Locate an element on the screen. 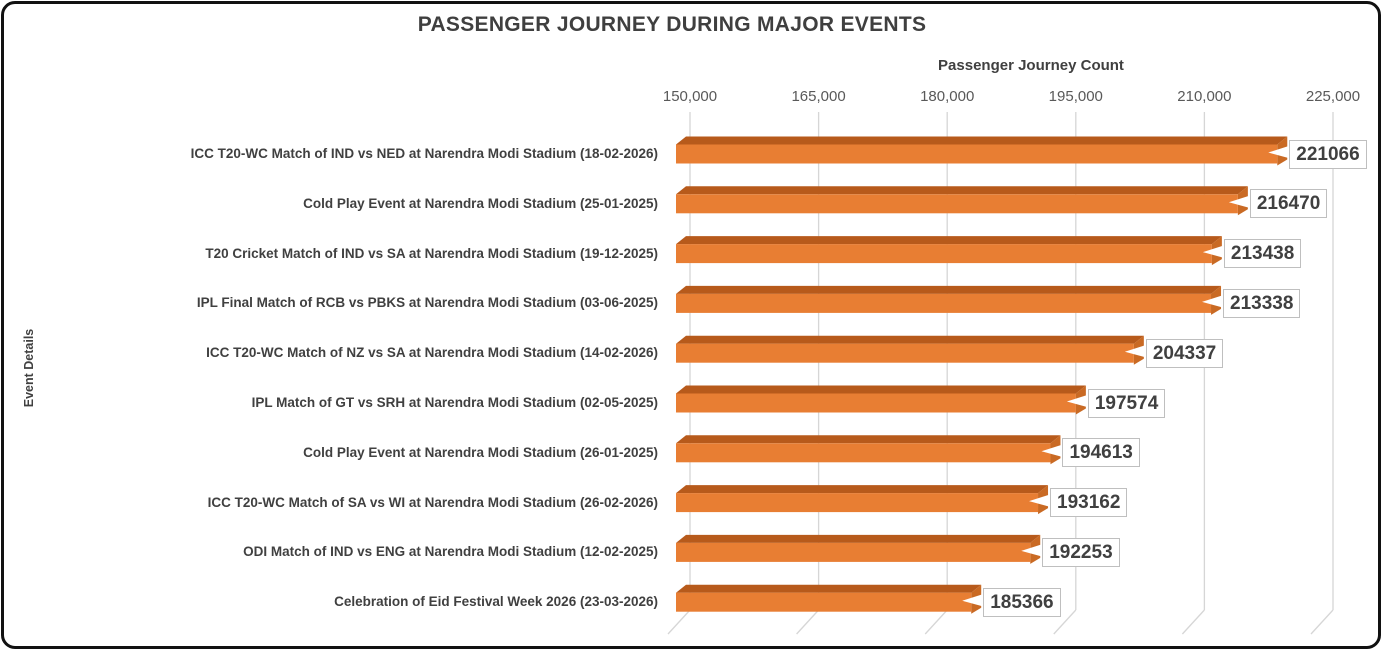 Image resolution: width=1382 pixels, height=650 pixels. x-tick-label: 150,000 is located at coordinates (690, 96).